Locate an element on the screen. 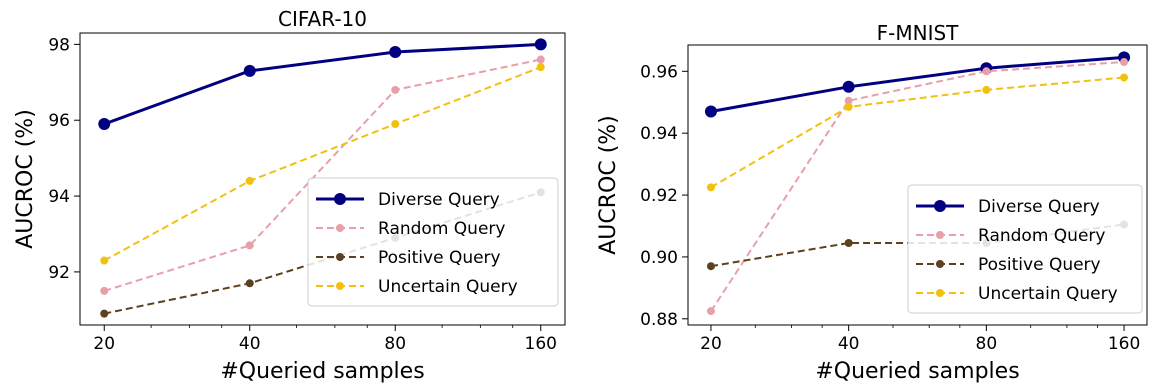  y-tick-label: 96 is located at coordinates (59, 121).